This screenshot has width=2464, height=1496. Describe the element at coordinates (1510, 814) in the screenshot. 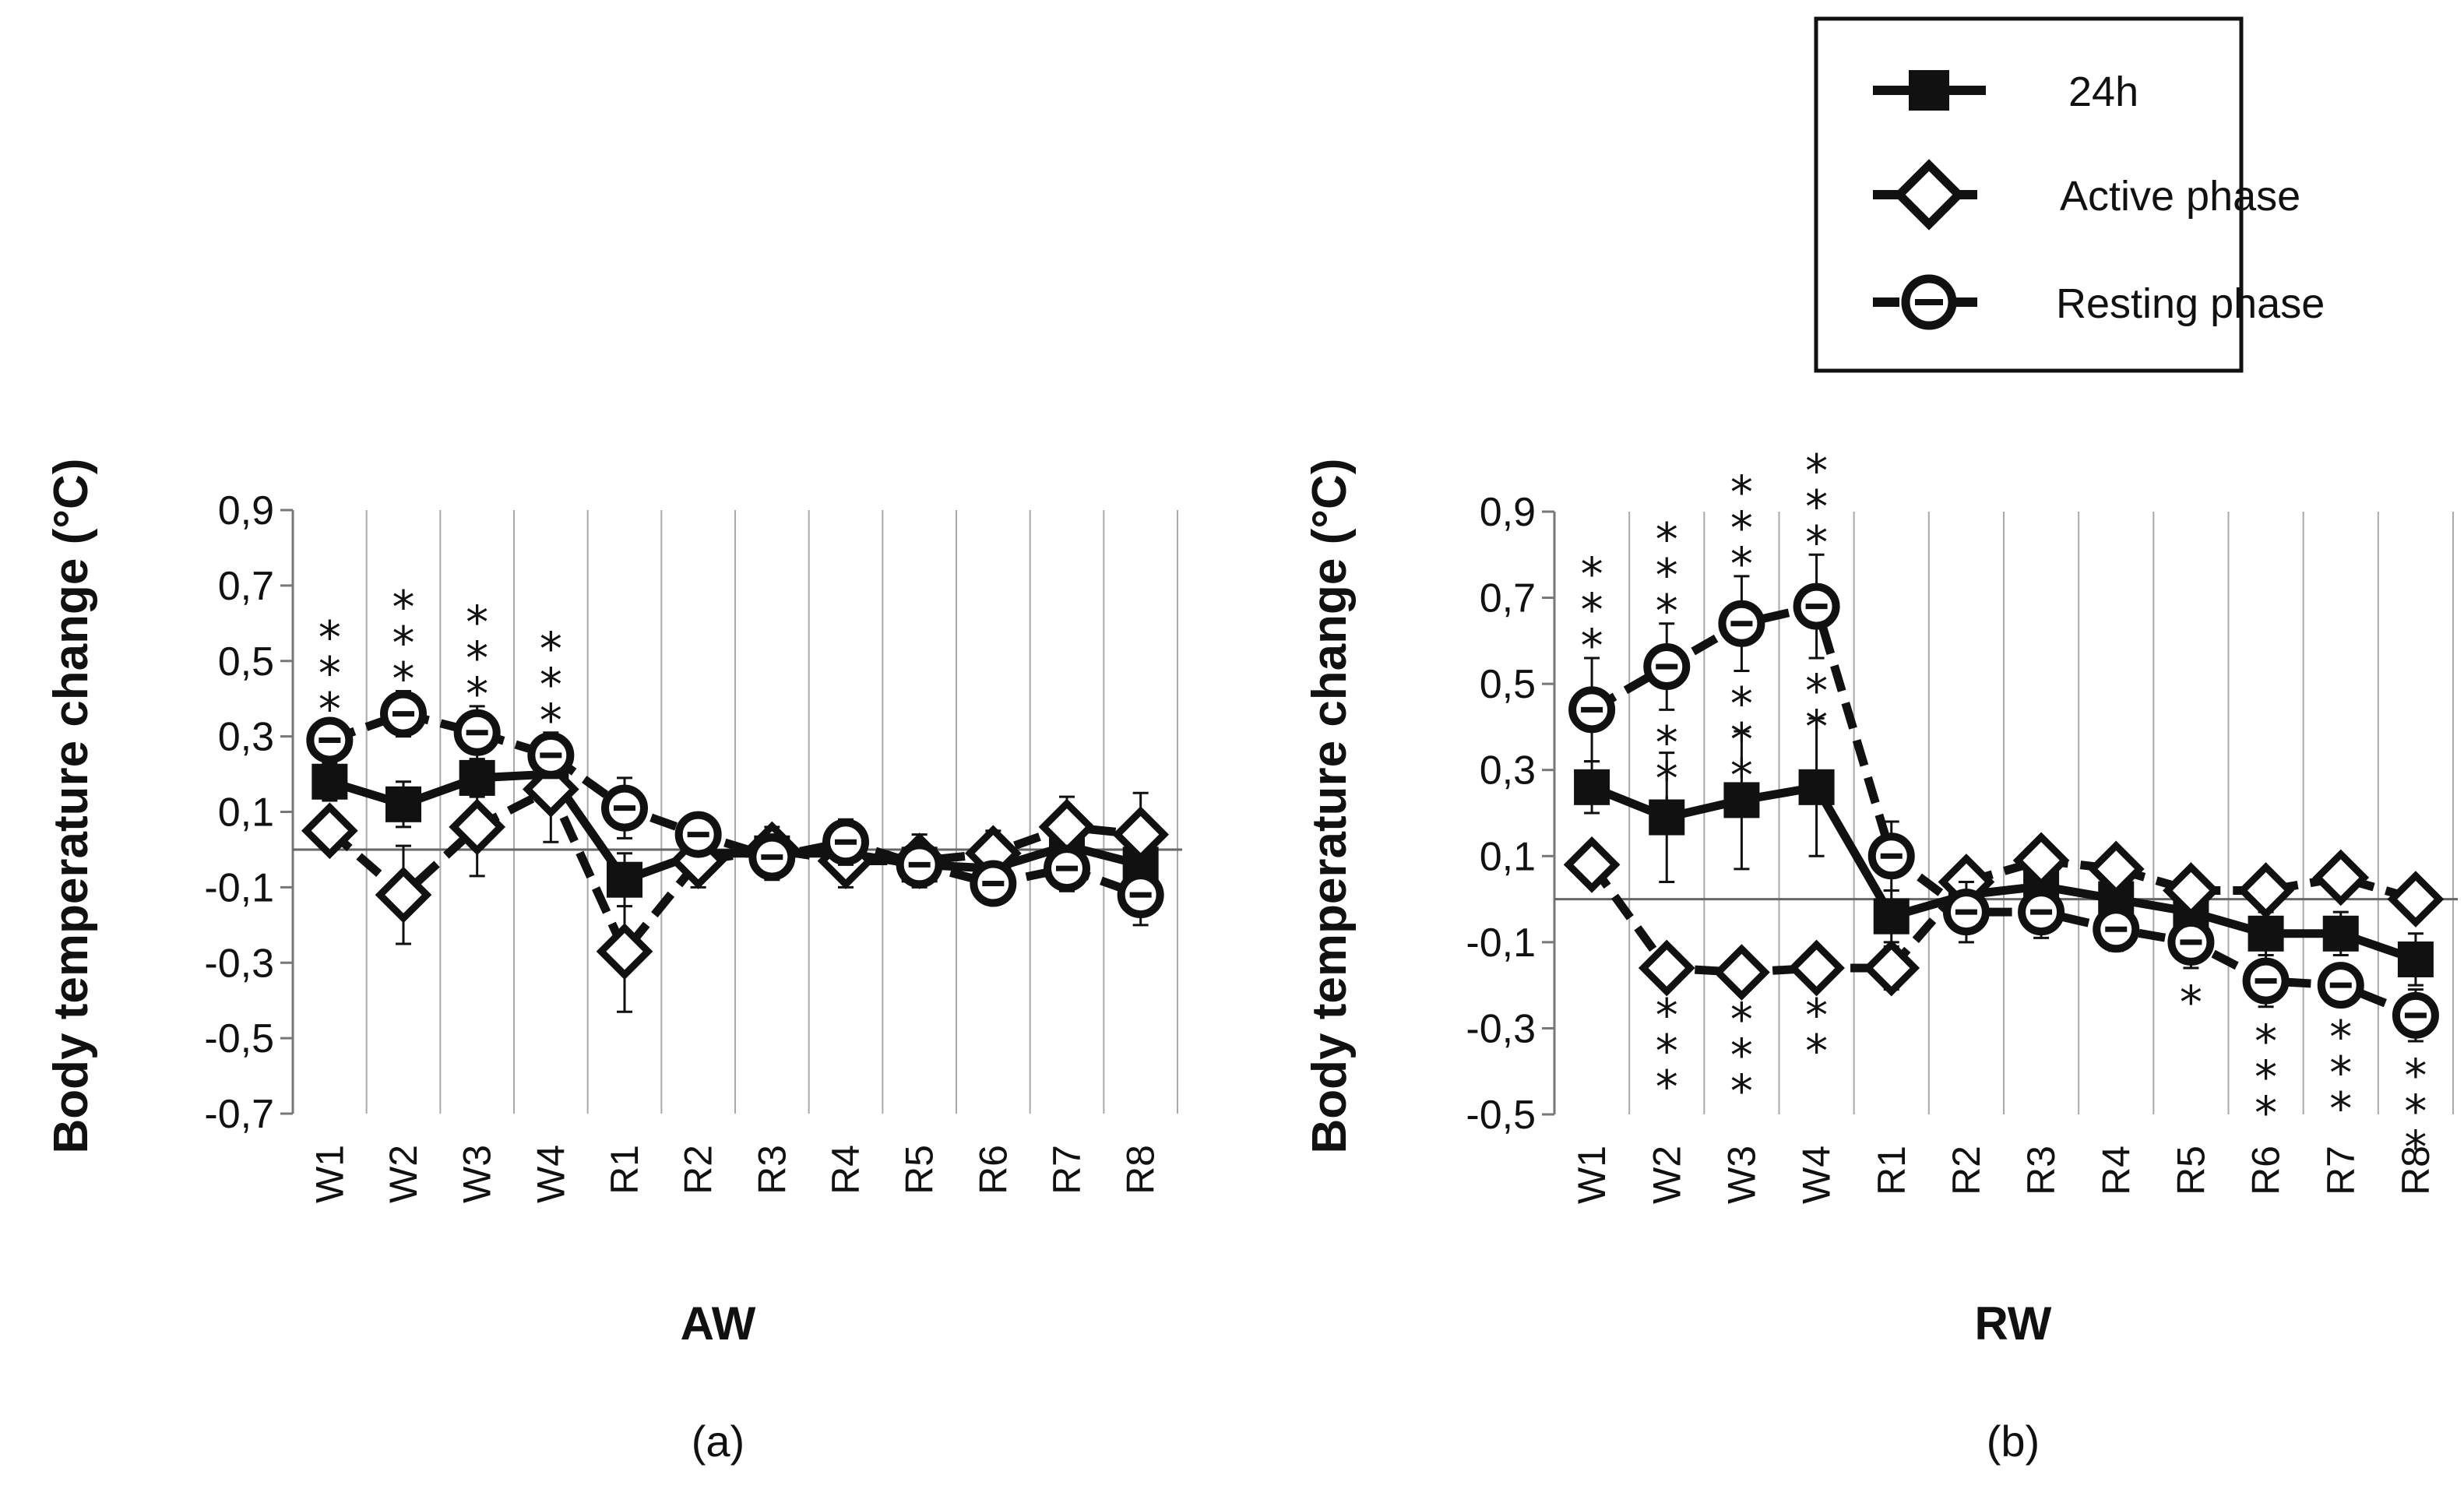

I see `panel-b-y-ticks: -0,5 -0,3 -0,1 0,1 0,3 0,5 0,7 0,9` at that location.